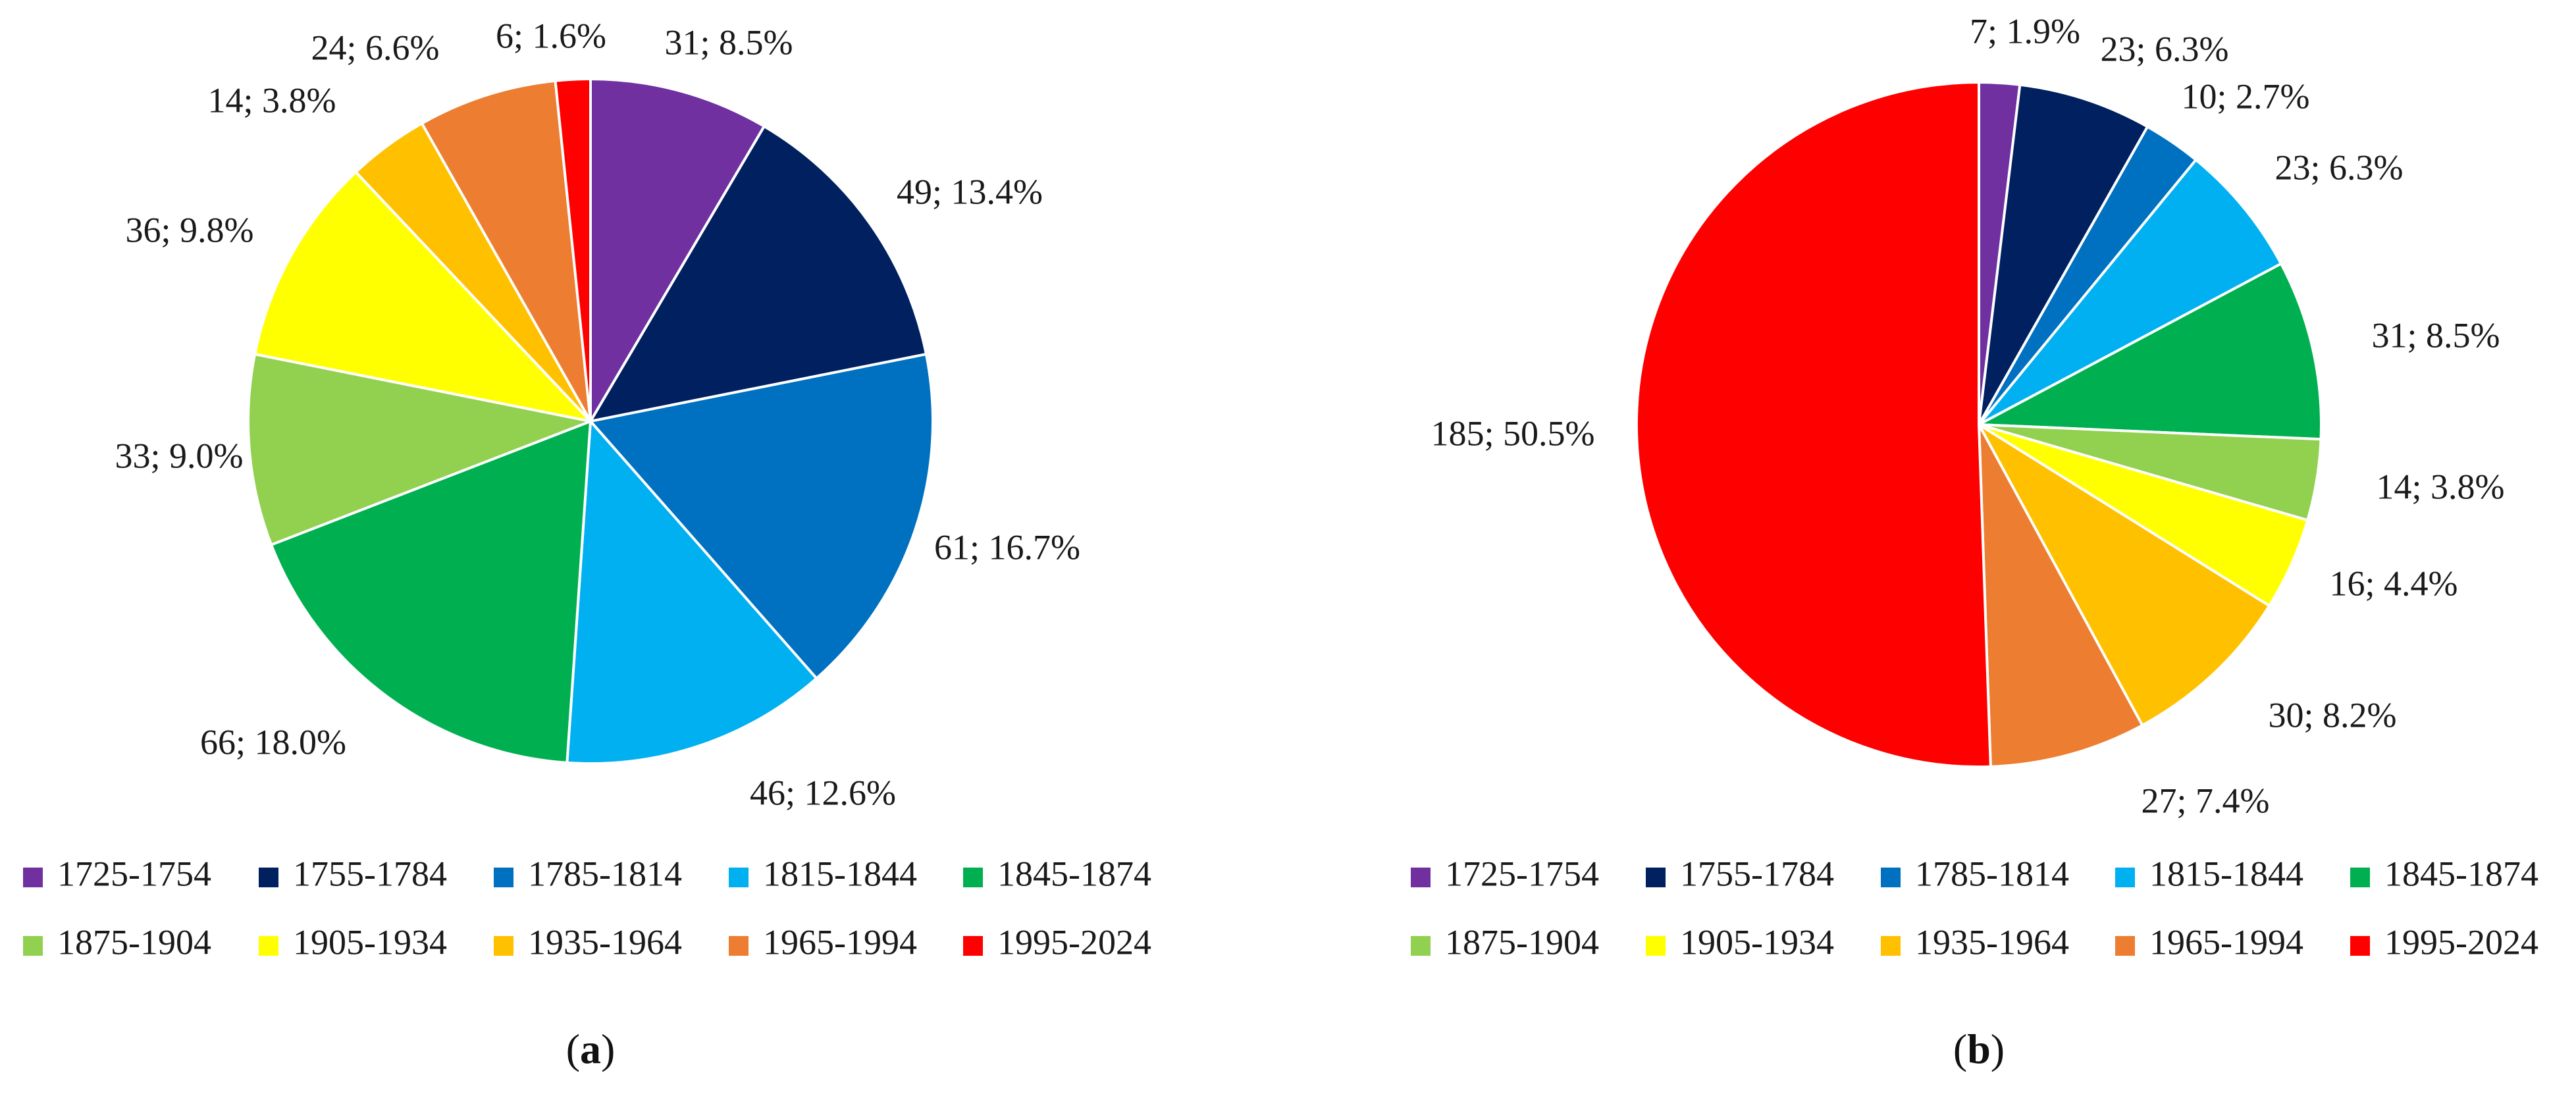  What do you see at coordinates (2333, 715) in the screenshot?
I see `data-label-b-1935-1964: 30; 8.2%` at bounding box center [2333, 715].